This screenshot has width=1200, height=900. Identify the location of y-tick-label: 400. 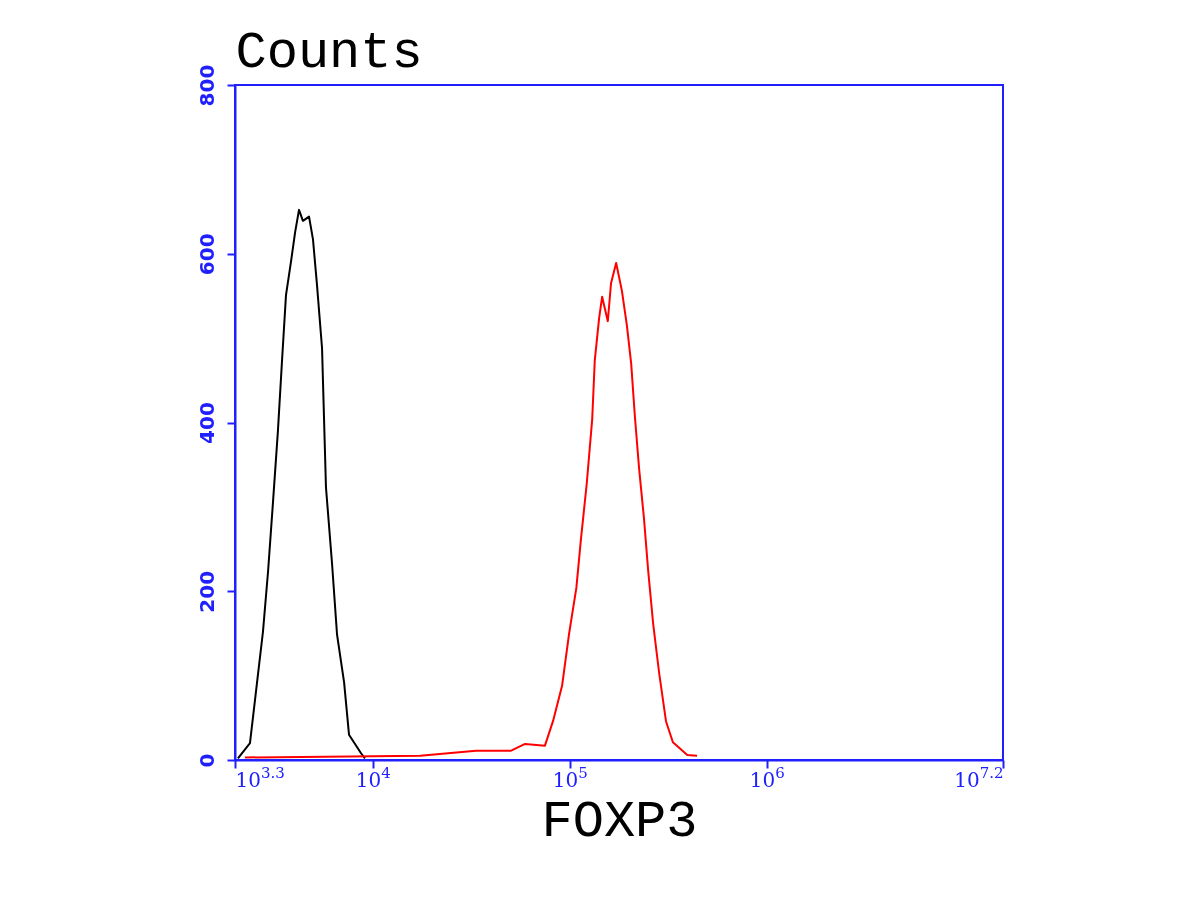
(206, 423).